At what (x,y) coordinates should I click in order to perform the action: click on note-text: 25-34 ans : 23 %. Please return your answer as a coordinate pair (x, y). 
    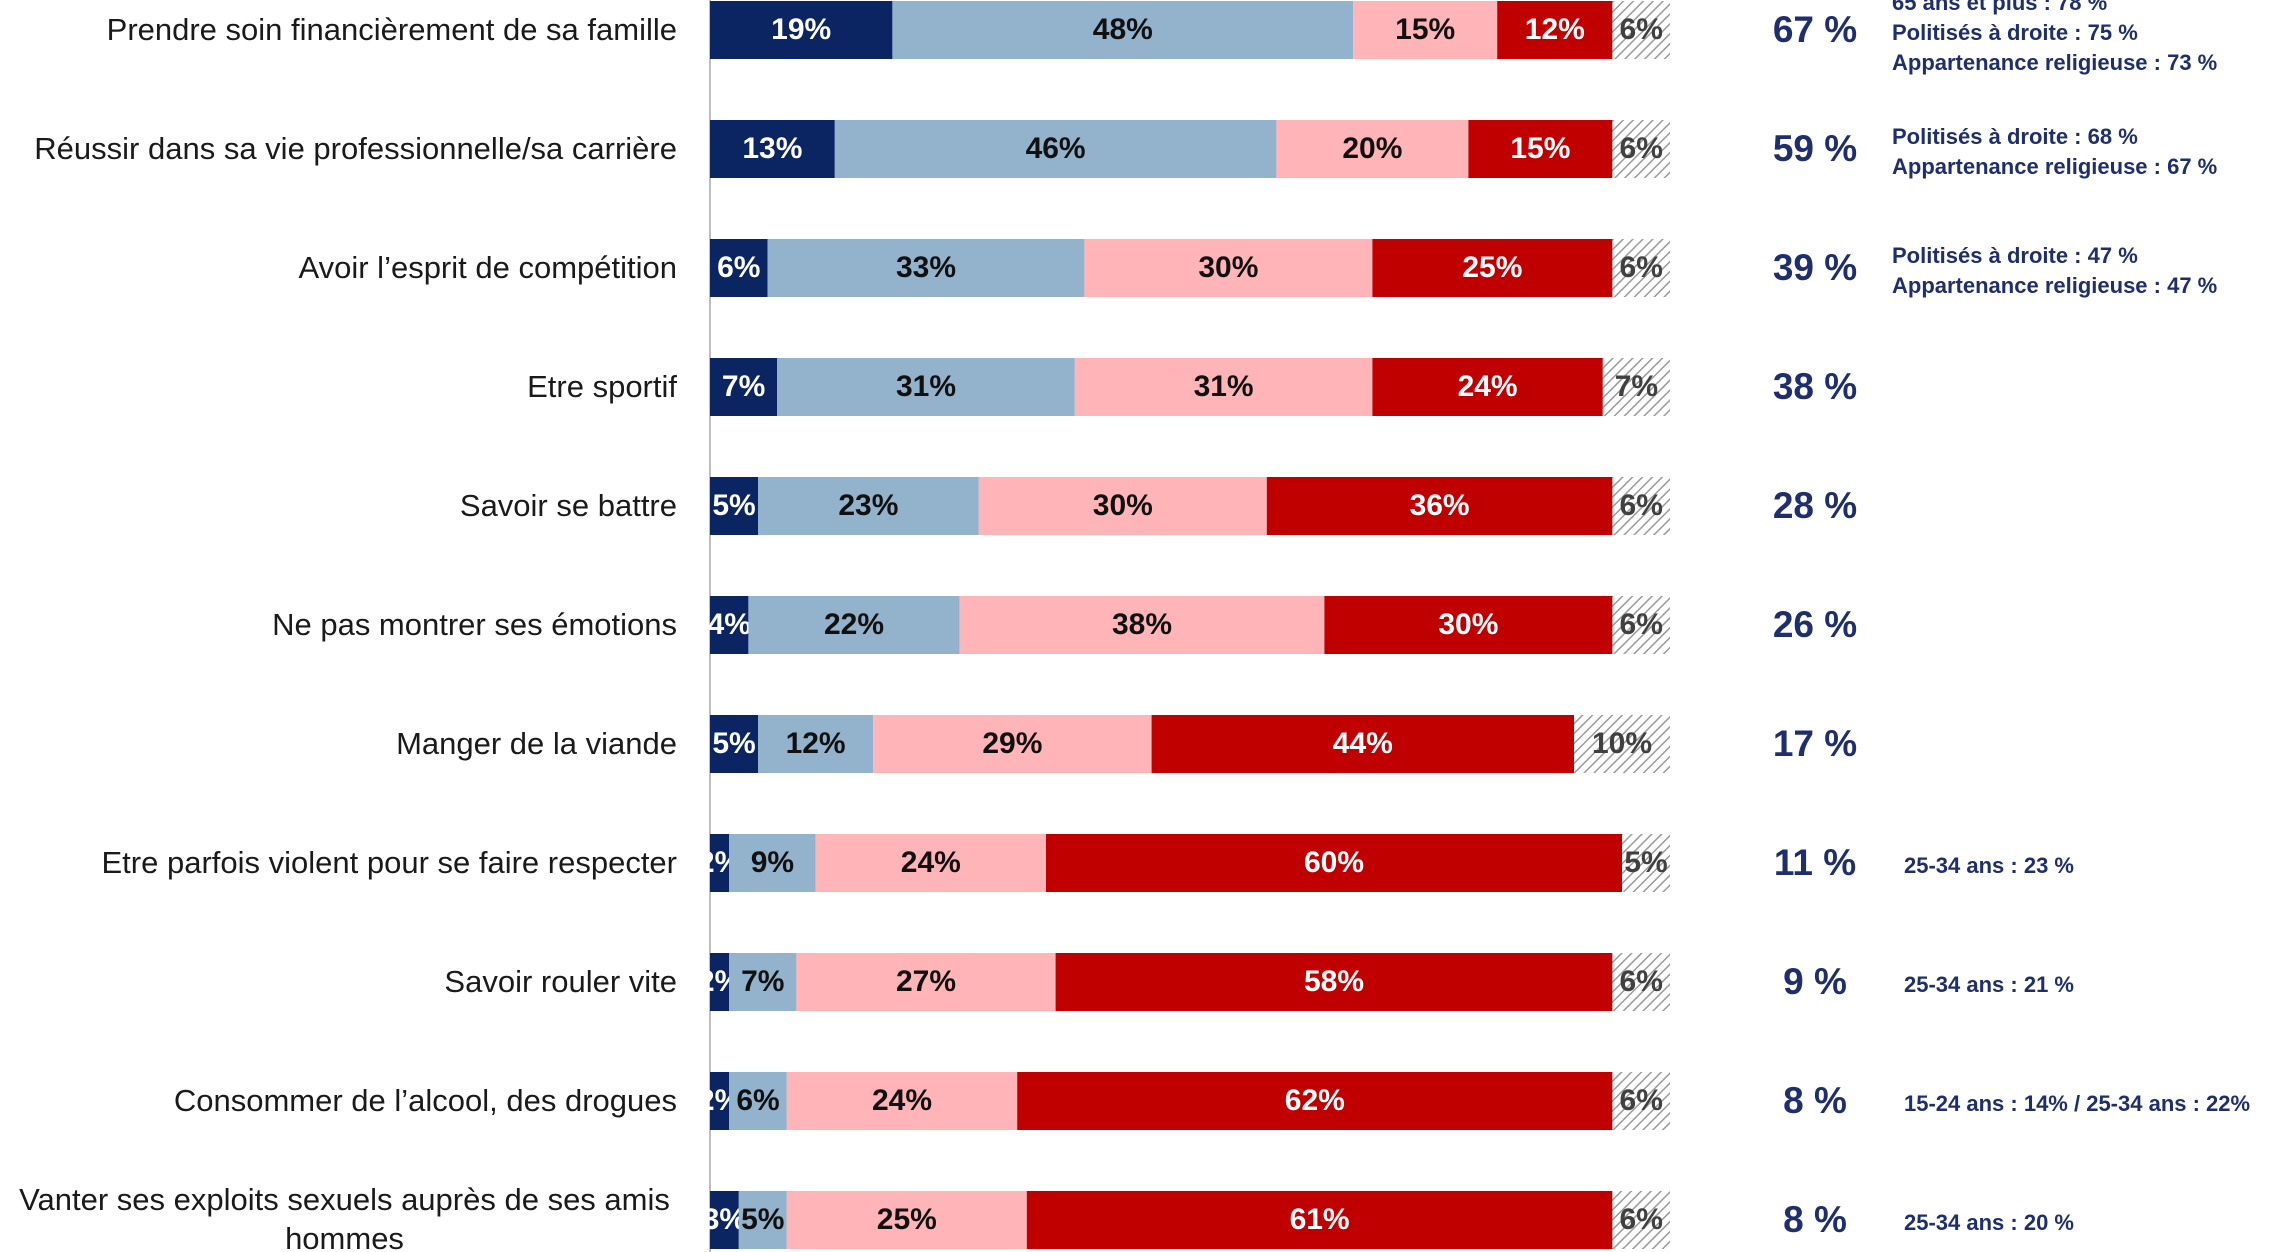
    Looking at the image, I should click on (1989, 865).